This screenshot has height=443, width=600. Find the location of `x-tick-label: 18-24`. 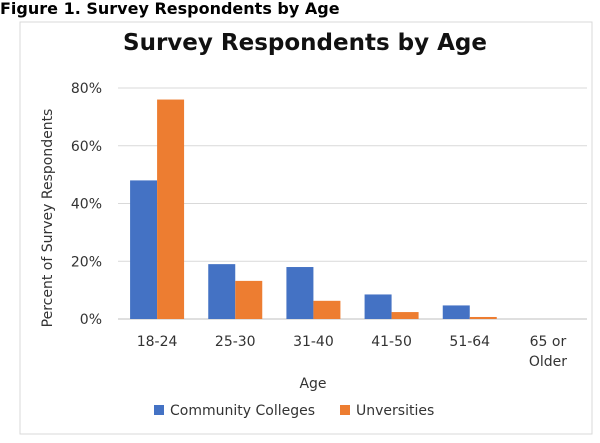

x-tick-label: 18-24 is located at coordinates (157, 342).